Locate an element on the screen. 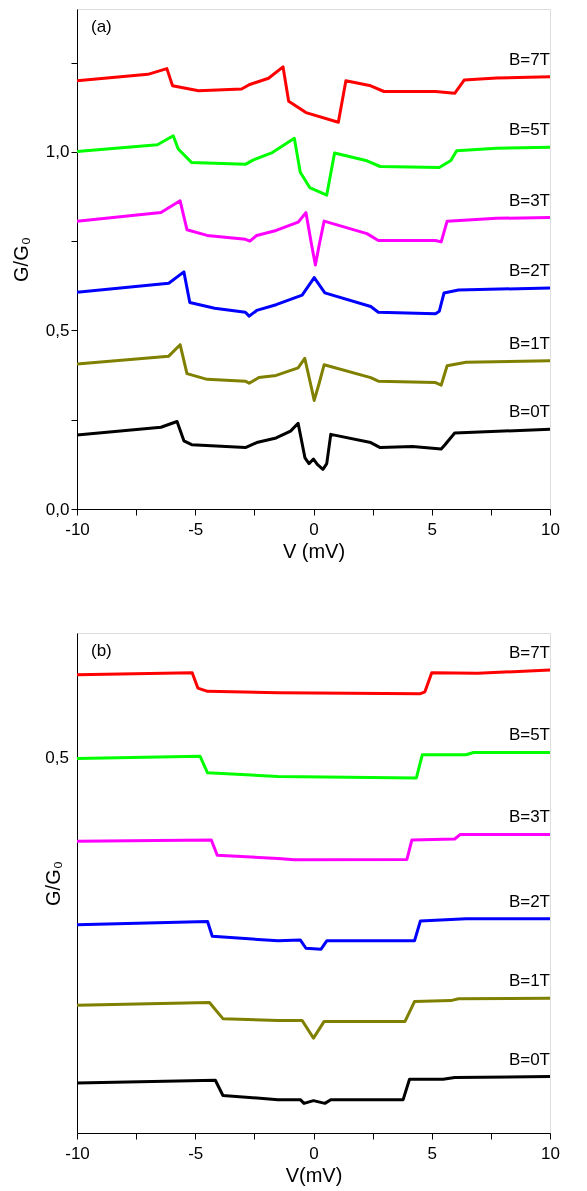 The image size is (587, 1191). annotation: (a) is located at coordinates (101, 26).